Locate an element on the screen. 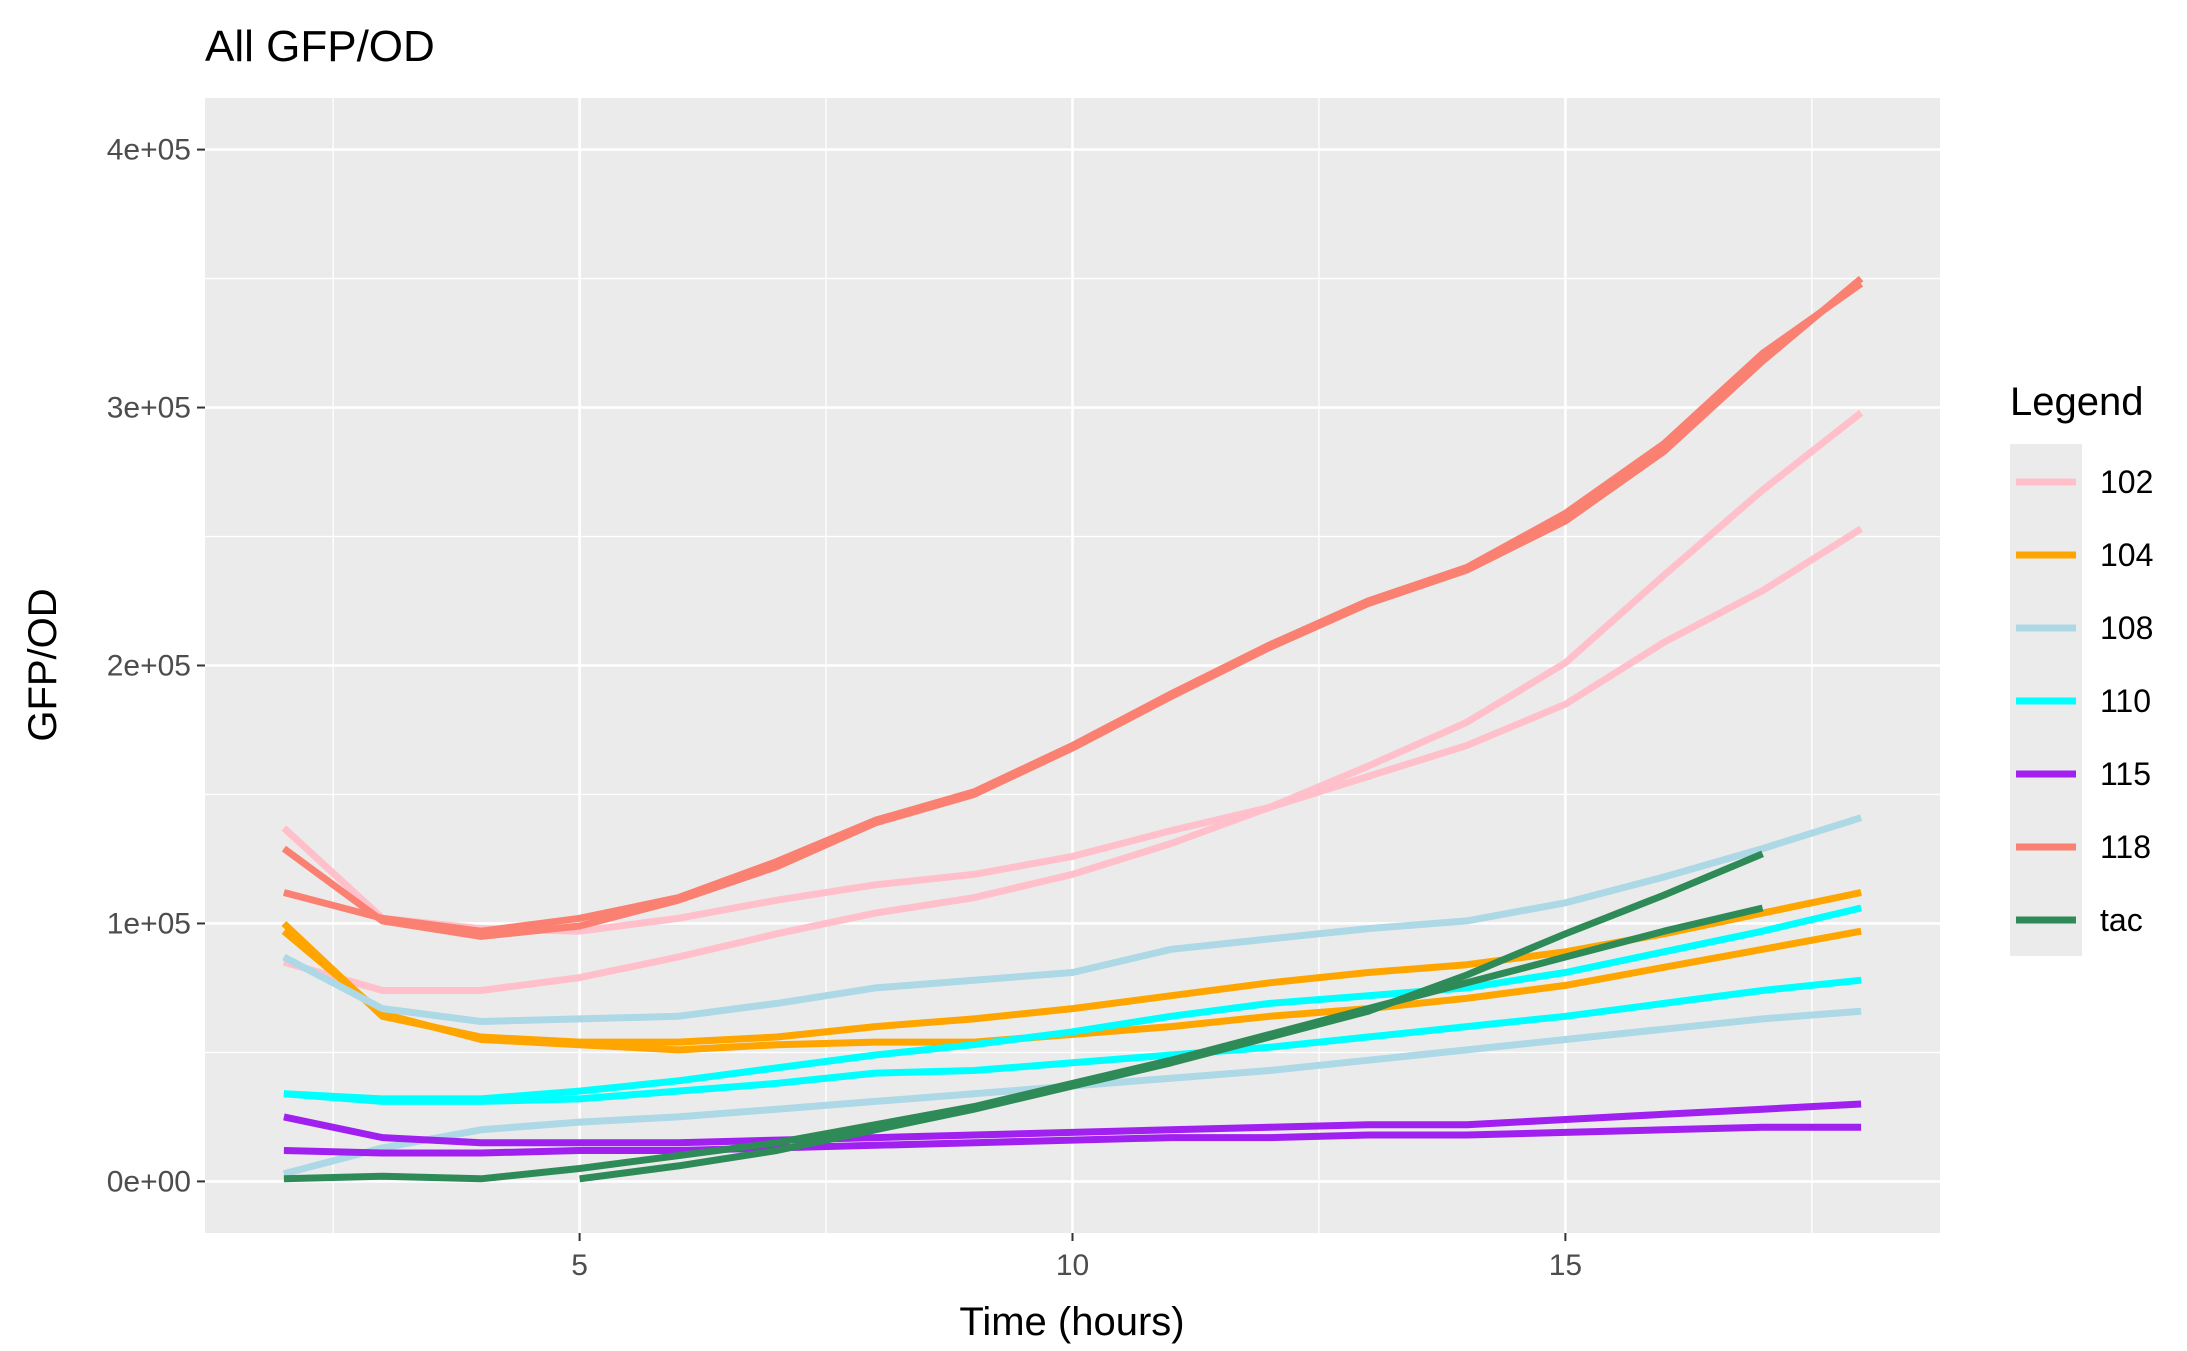  legend-label-tac: tac is located at coordinates (2121, 920).